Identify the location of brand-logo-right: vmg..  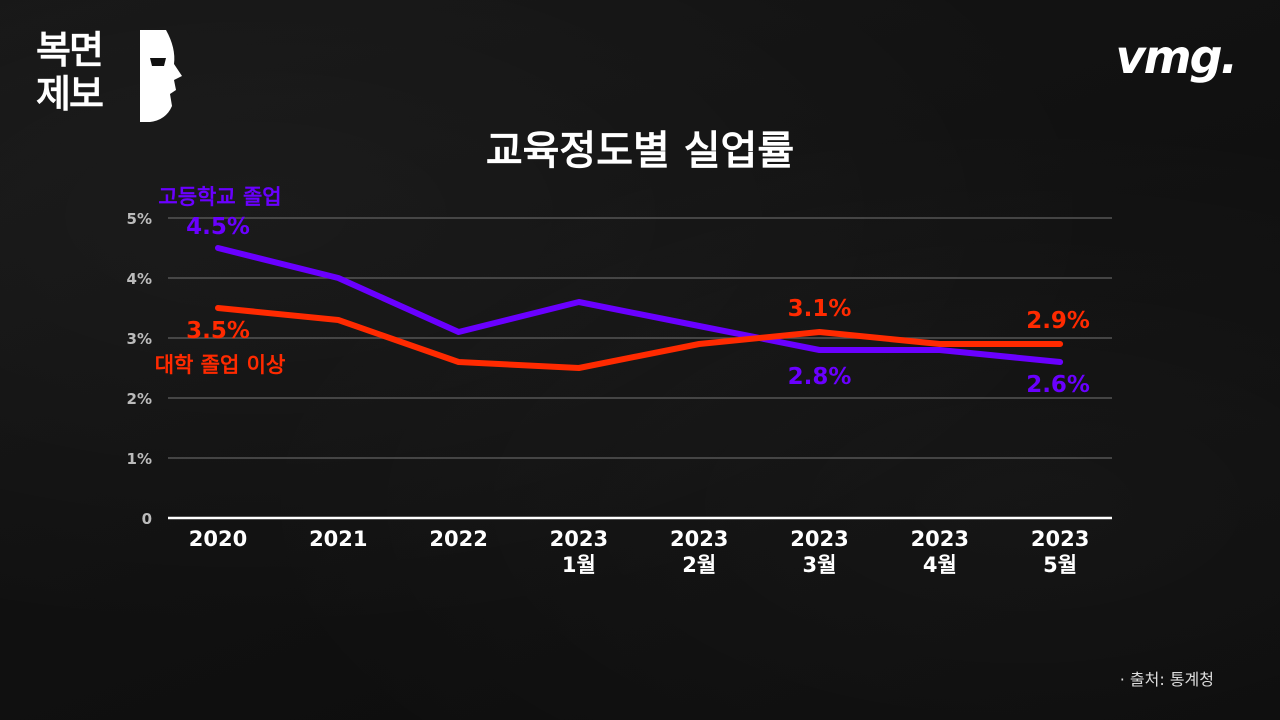
(1176, 57).